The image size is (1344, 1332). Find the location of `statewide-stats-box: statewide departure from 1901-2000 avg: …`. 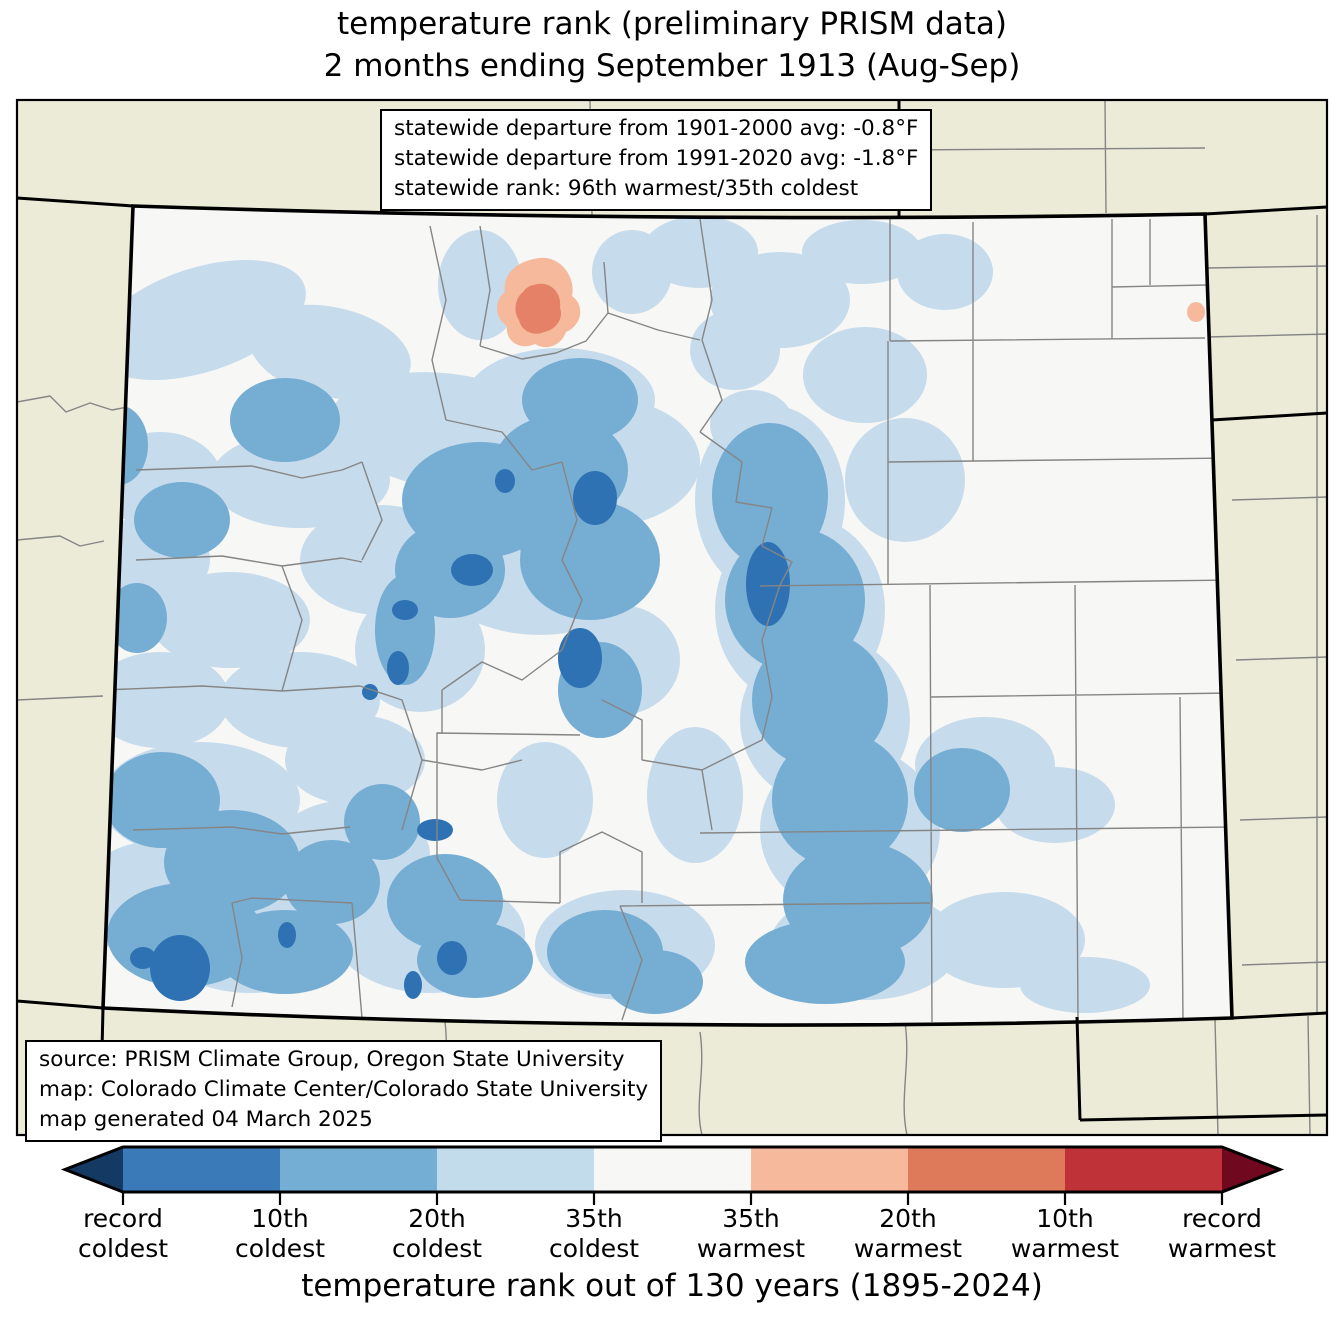

statewide-stats-box: statewide departure from 1901-2000 avg: … is located at coordinates (656, 160).